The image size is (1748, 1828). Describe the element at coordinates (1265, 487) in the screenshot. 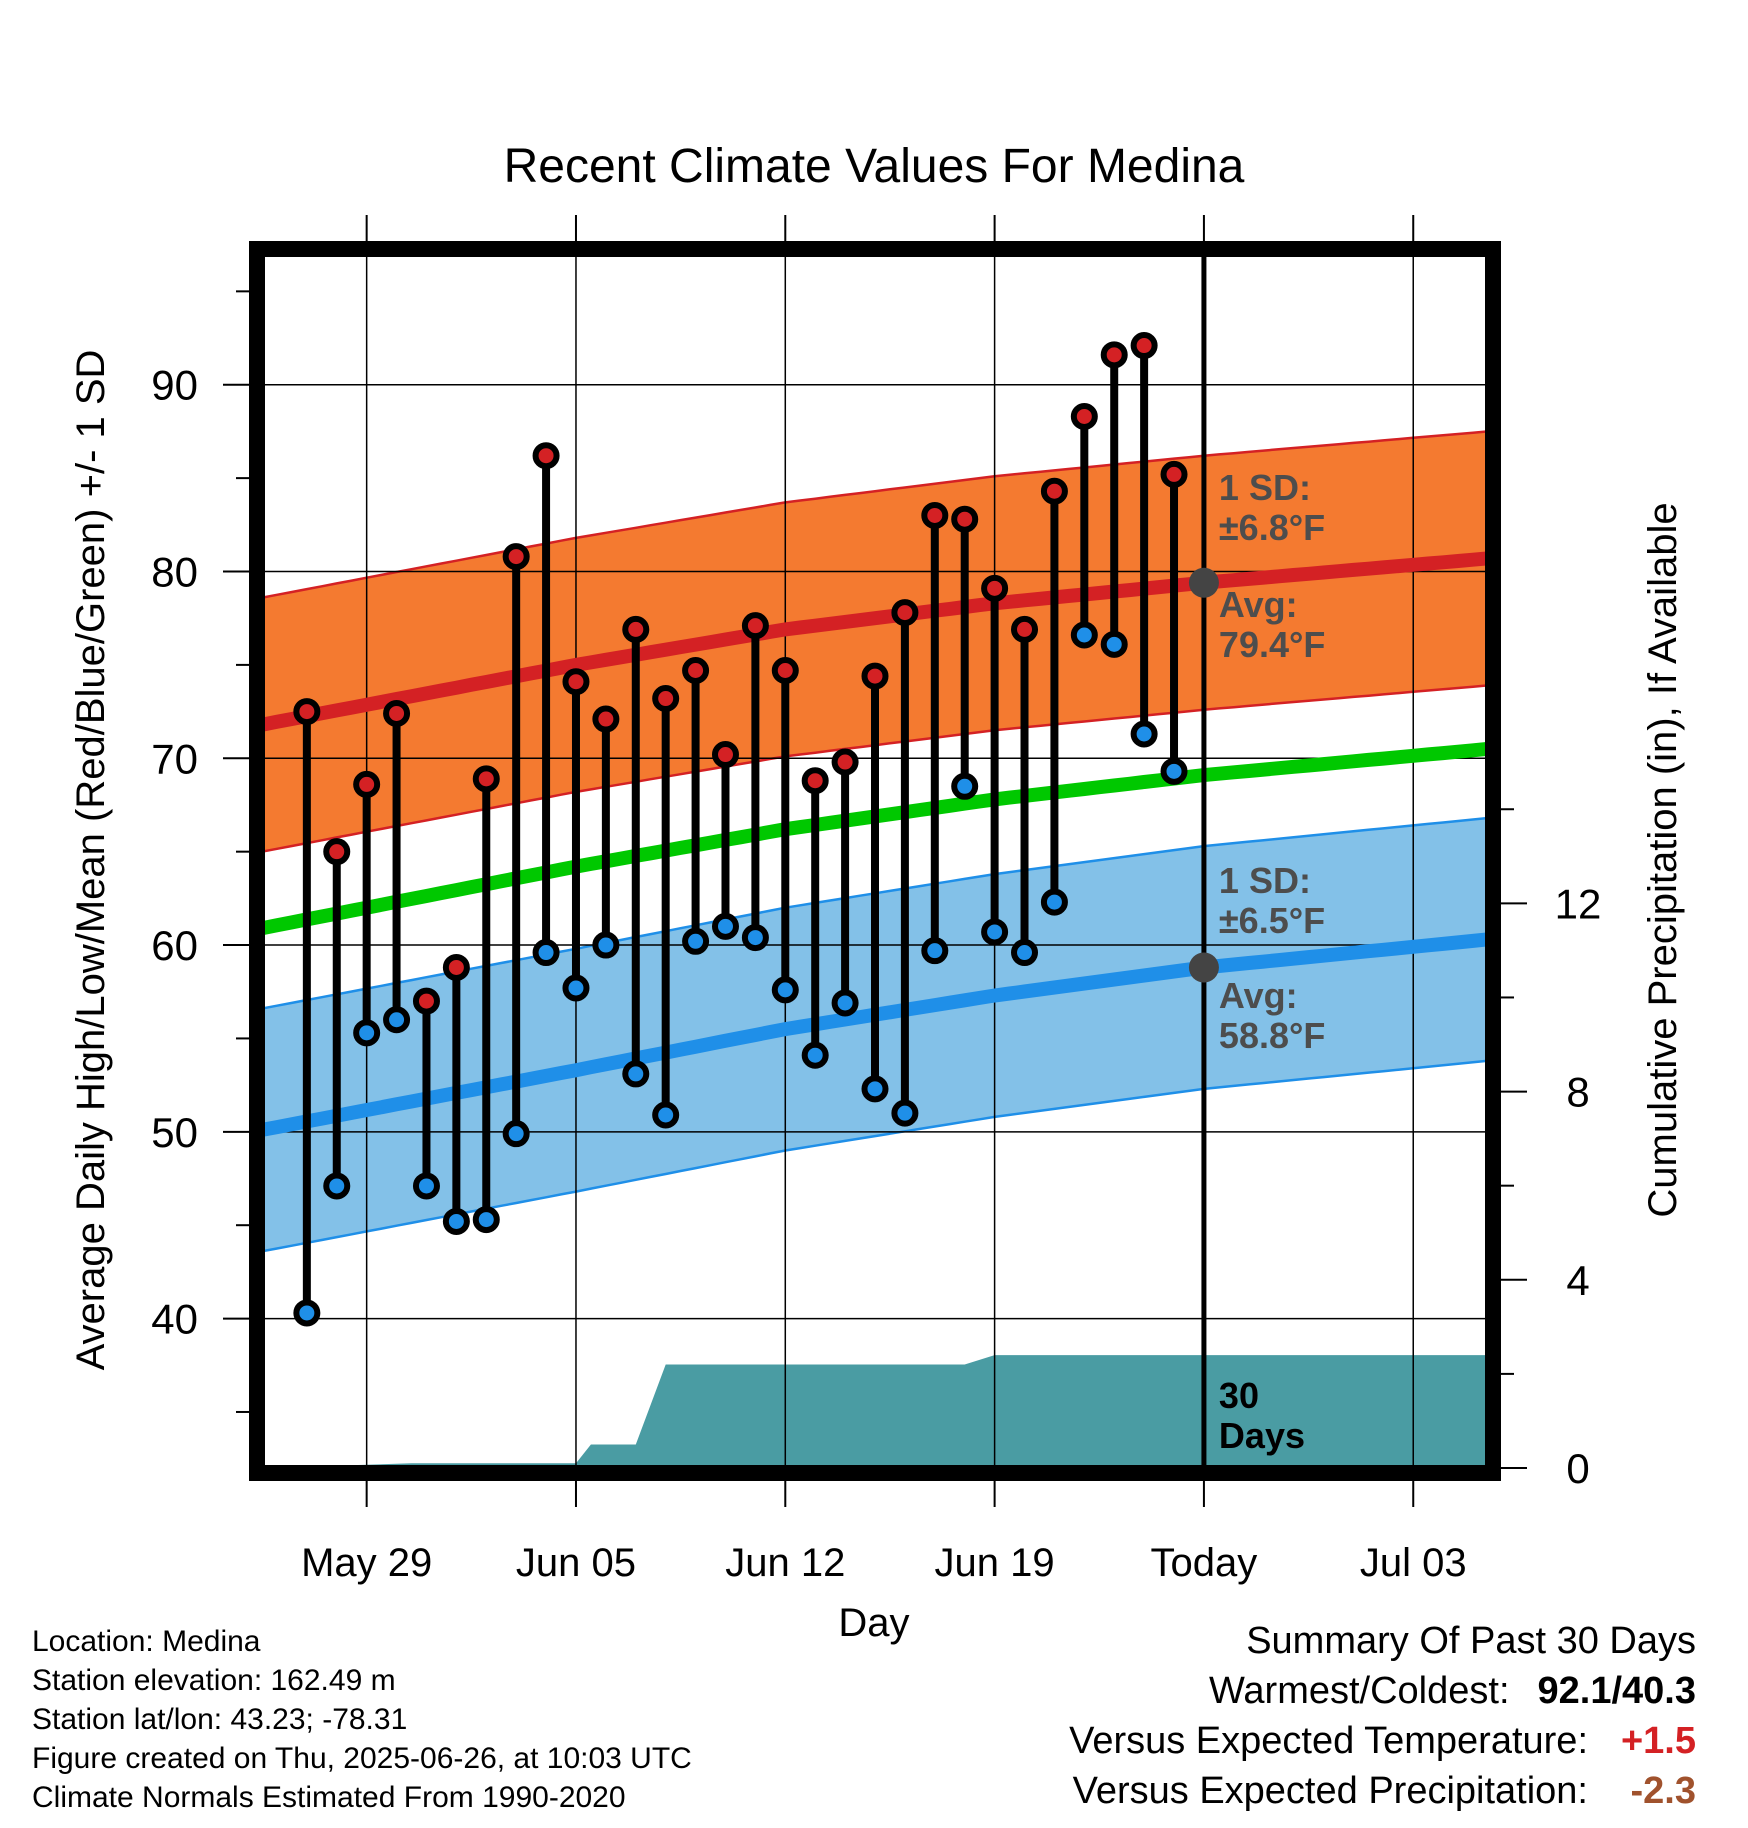

I see `annot-high-sd-line-1: 1 SD:` at that location.